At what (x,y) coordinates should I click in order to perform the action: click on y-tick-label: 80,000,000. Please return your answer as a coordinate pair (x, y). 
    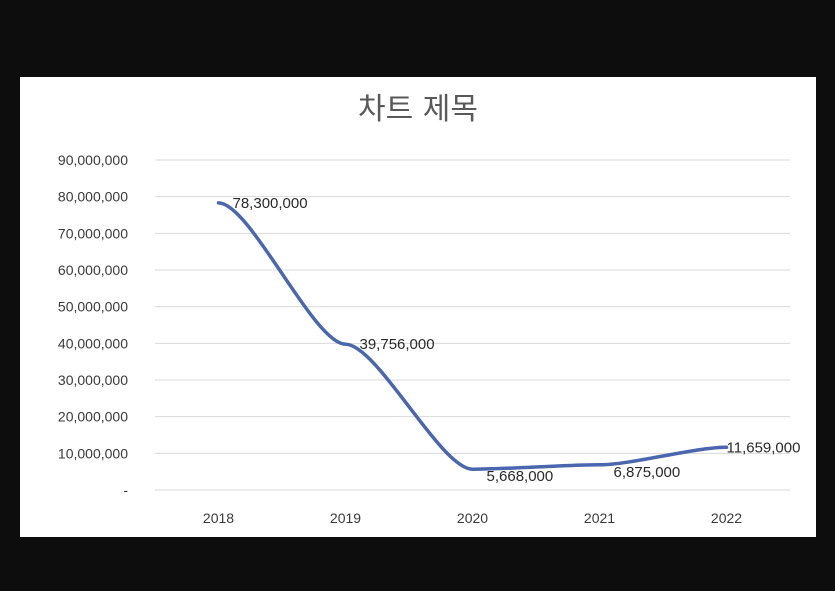
    Looking at the image, I should click on (93, 197).